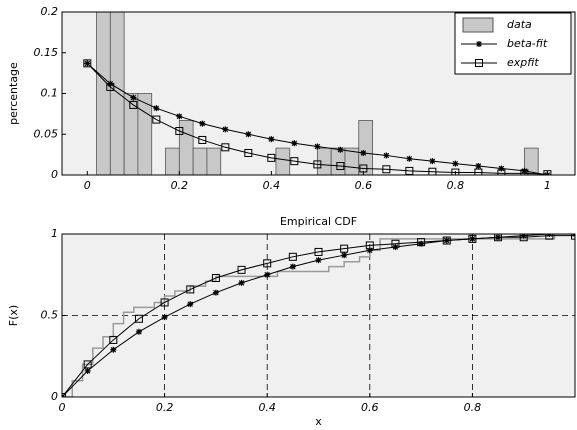 Image resolution: width=577 pixels, height=430 pixels. Describe the element at coordinates (54, 396) in the screenshot. I see `y-tick-label: 0` at that location.